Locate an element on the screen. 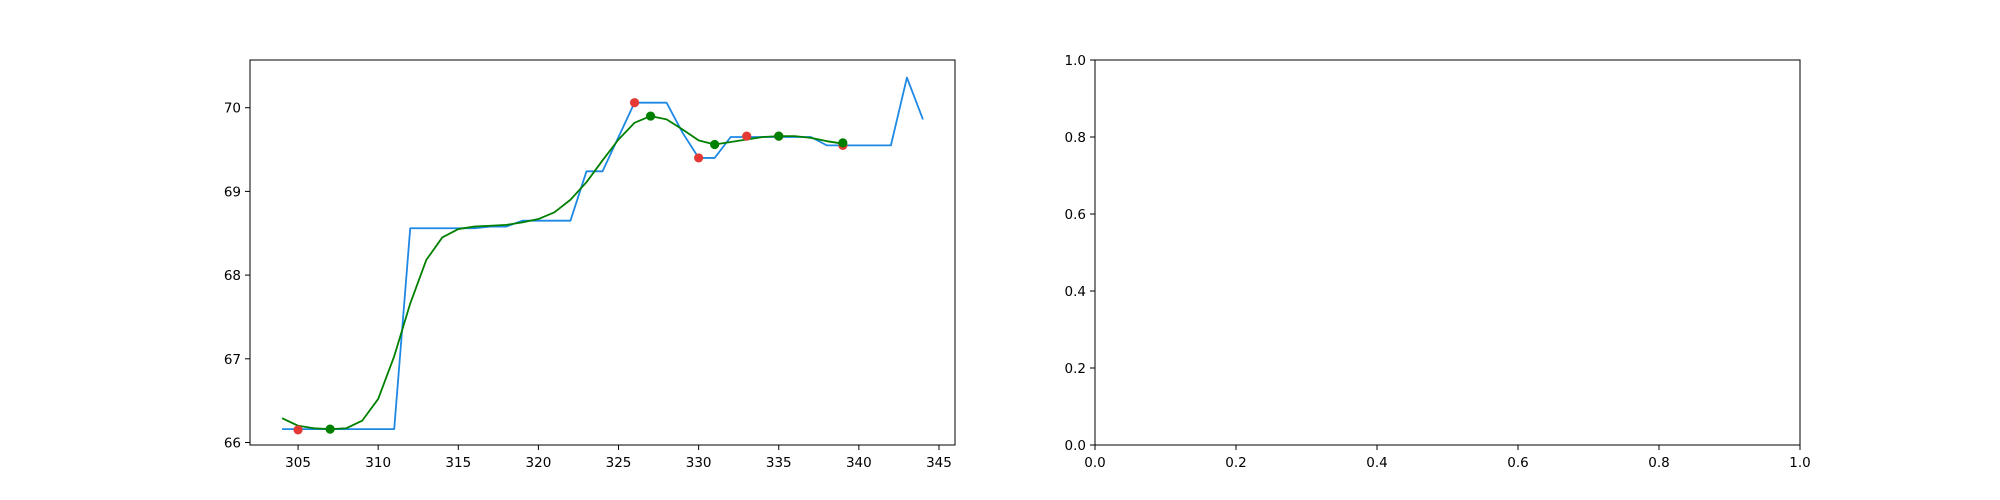 The width and height of the screenshot is (2000, 500). x-tick-label: 310 is located at coordinates (378, 463).